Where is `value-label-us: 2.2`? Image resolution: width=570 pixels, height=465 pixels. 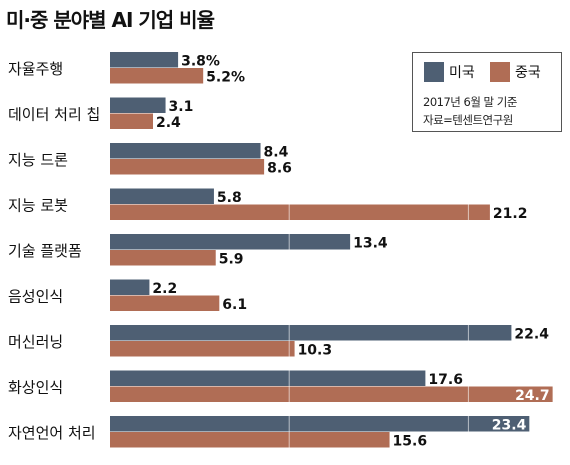 value-label-us: 2.2 is located at coordinates (164, 289).